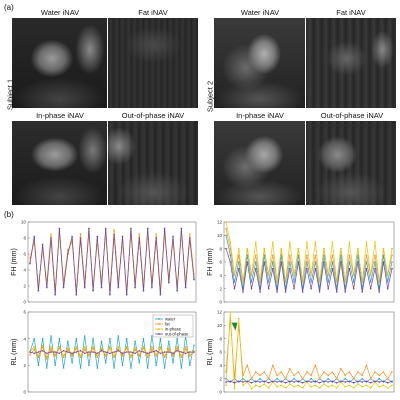 This screenshot has width=400, height=400. Describe the element at coordinates (220, 302) in the screenshot. I see `y-tick-label: 0` at that location.